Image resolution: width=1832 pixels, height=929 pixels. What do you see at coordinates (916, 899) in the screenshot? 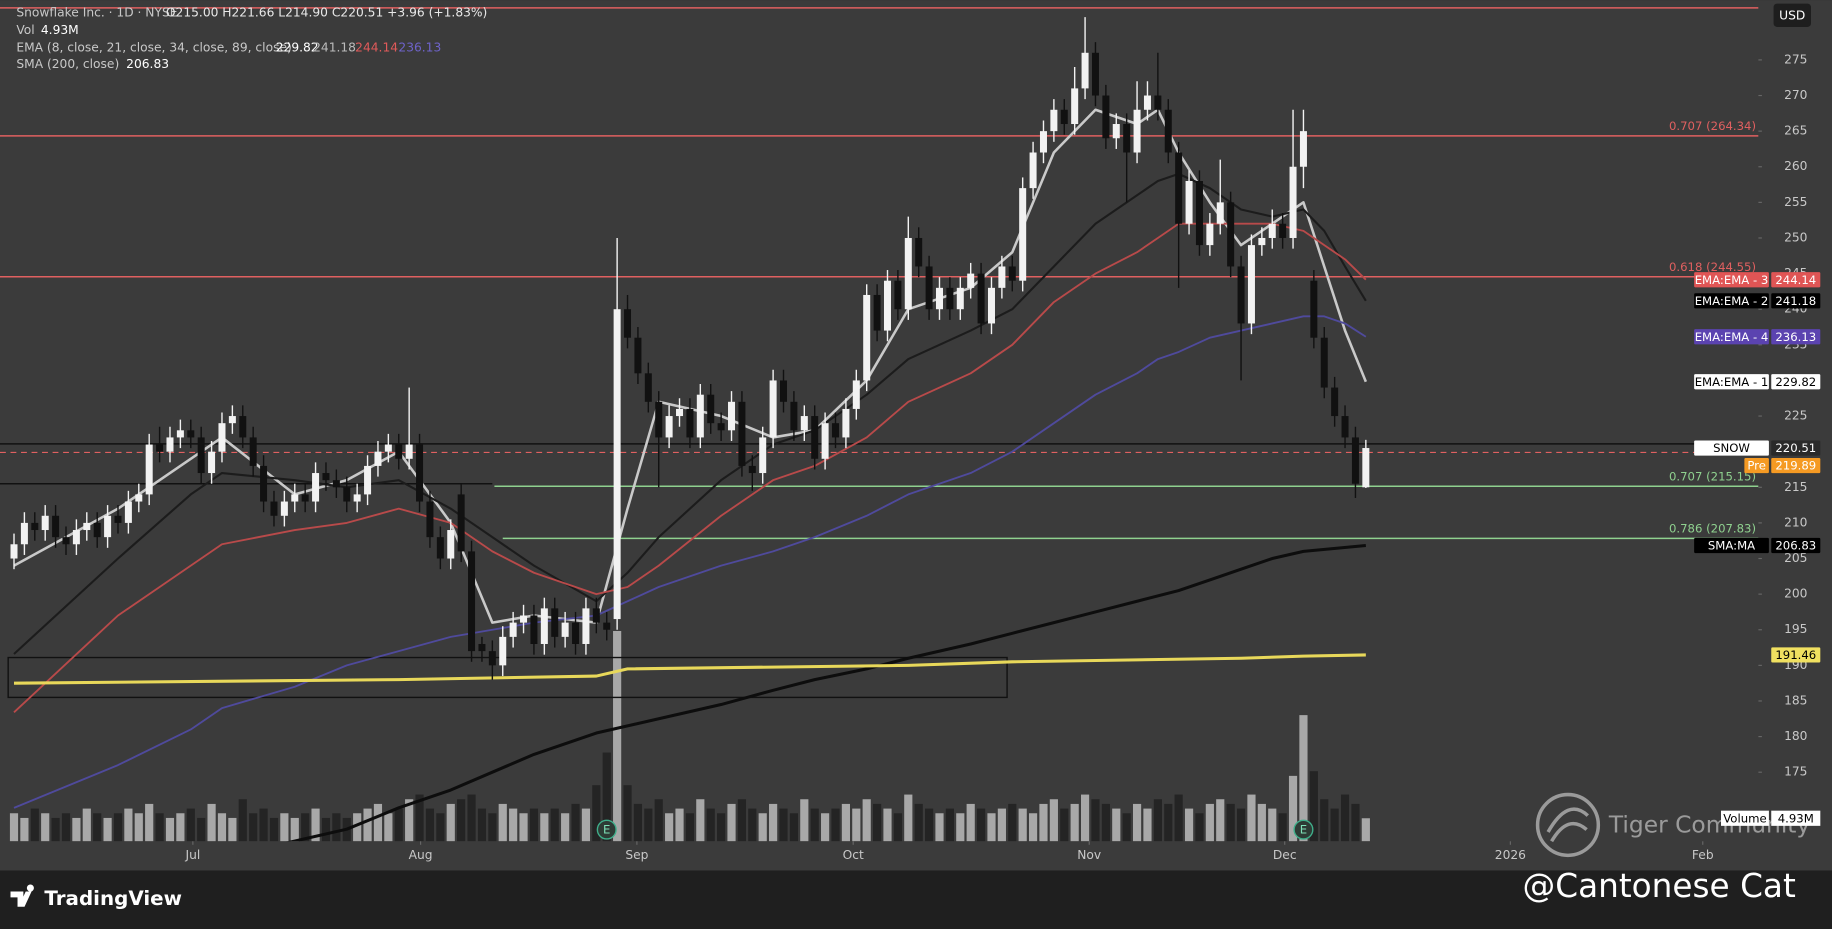
I see `footer-bar` at bounding box center [916, 899].